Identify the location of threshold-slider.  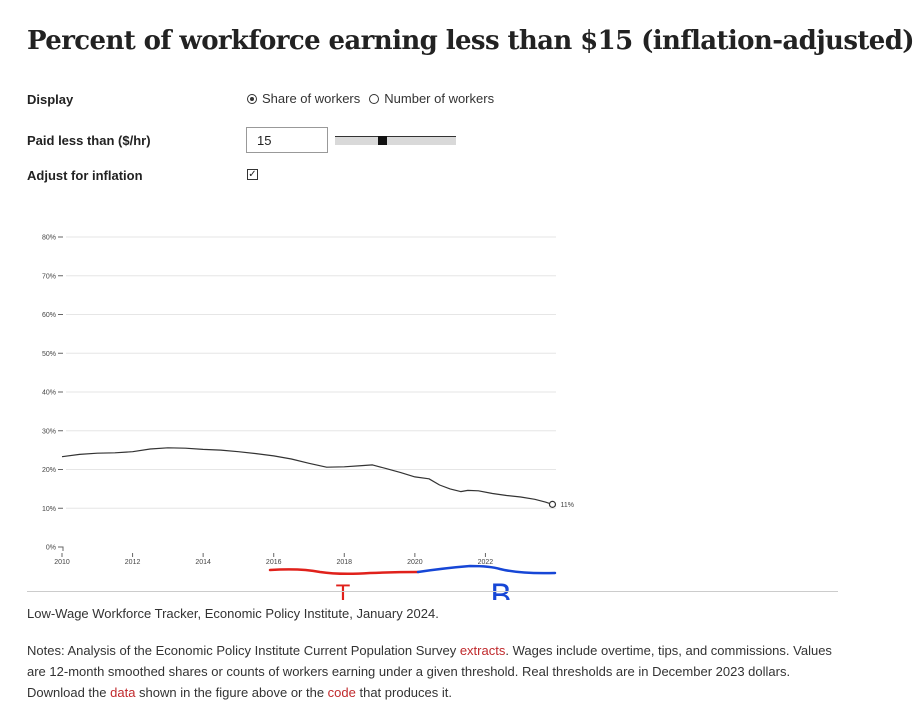
(395, 139).